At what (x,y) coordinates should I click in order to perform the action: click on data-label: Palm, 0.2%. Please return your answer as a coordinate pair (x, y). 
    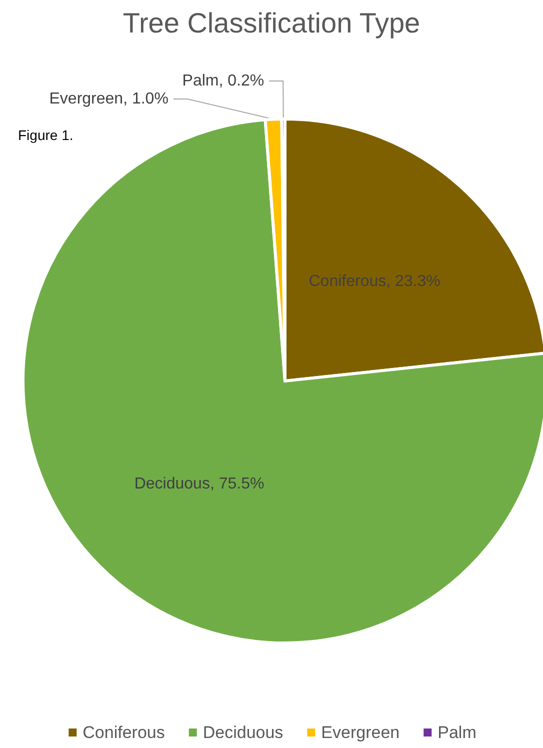
    Looking at the image, I should click on (223, 81).